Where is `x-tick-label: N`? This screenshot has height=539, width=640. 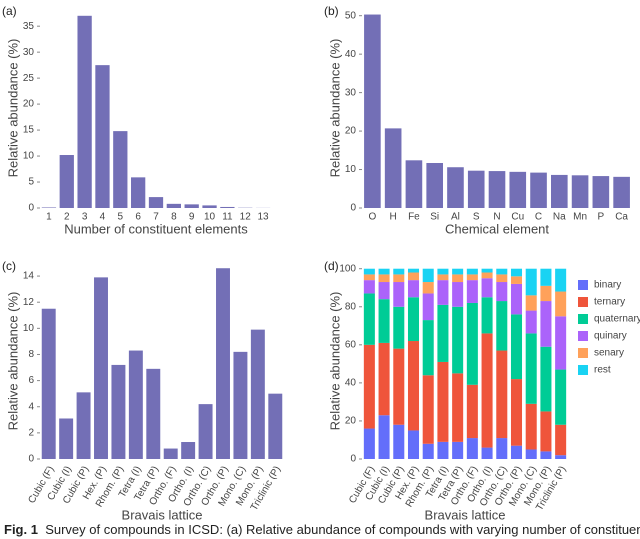
x-tick-label: N is located at coordinates (496, 217).